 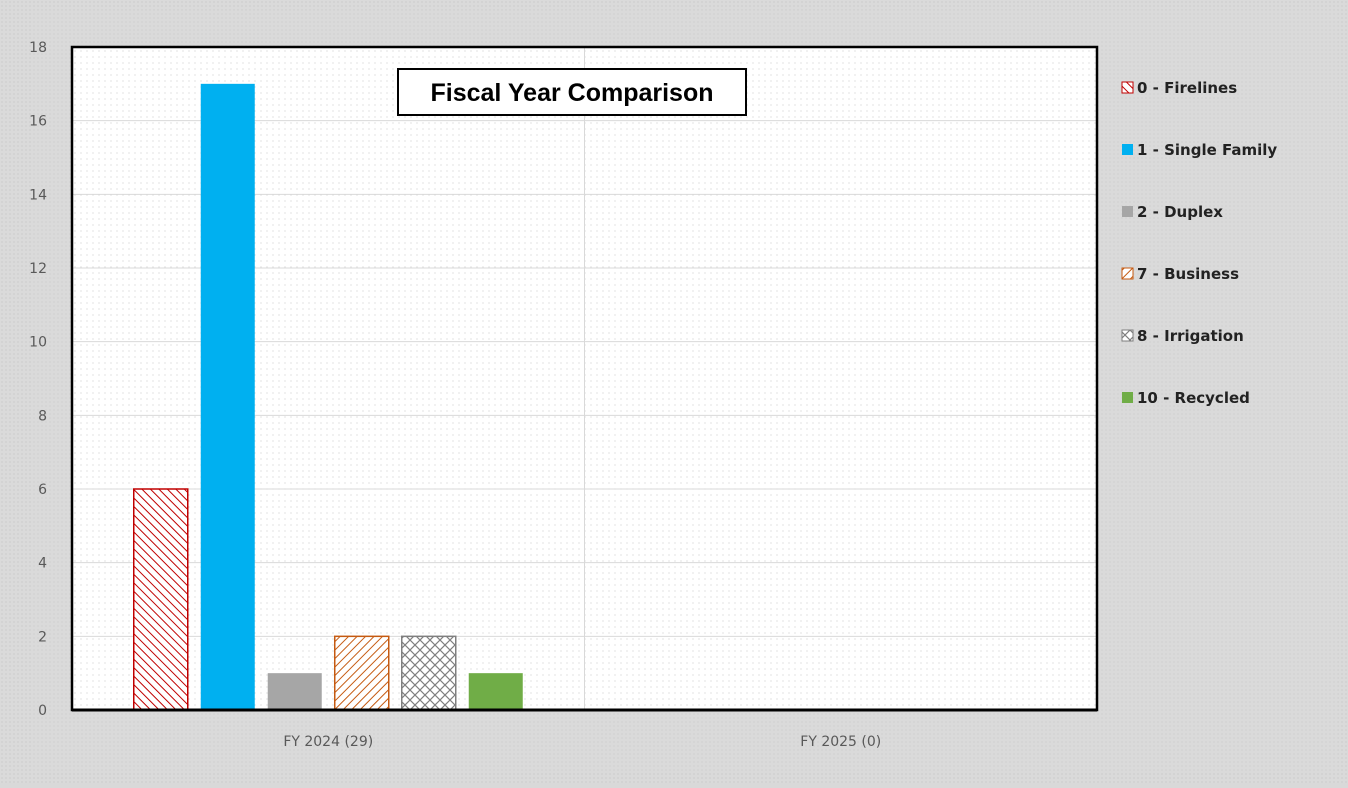 What do you see at coordinates (840, 742) in the screenshot?
I see `x-tick-label: FY 2025 (0)` at bounding box center [840, 742].